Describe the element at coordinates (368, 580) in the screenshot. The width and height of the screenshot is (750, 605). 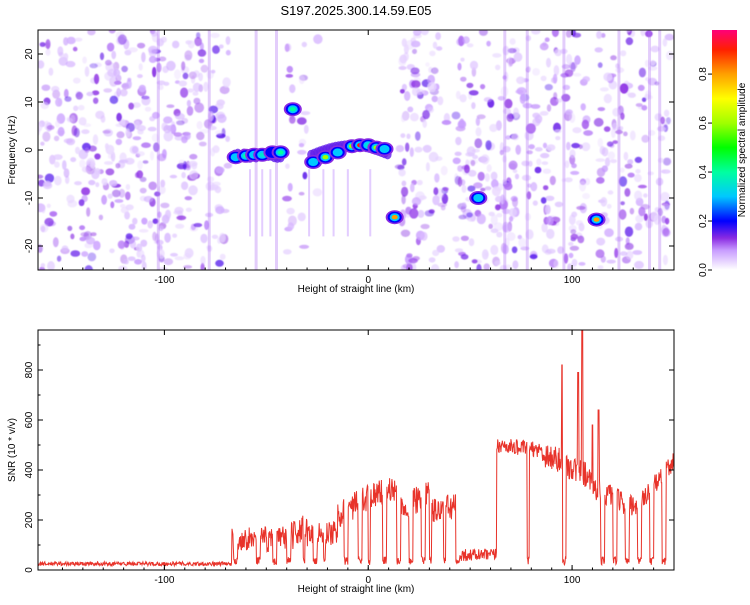
I see `snr-x-tick-label: 0` at that location.